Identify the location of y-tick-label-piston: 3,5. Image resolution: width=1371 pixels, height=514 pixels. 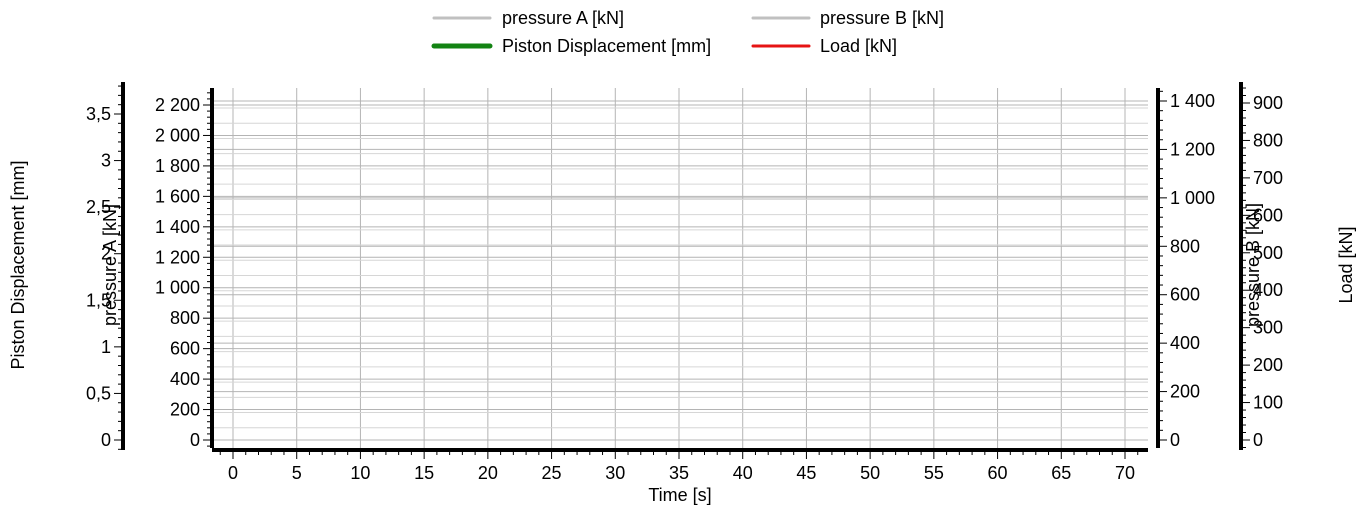
(98, 114).